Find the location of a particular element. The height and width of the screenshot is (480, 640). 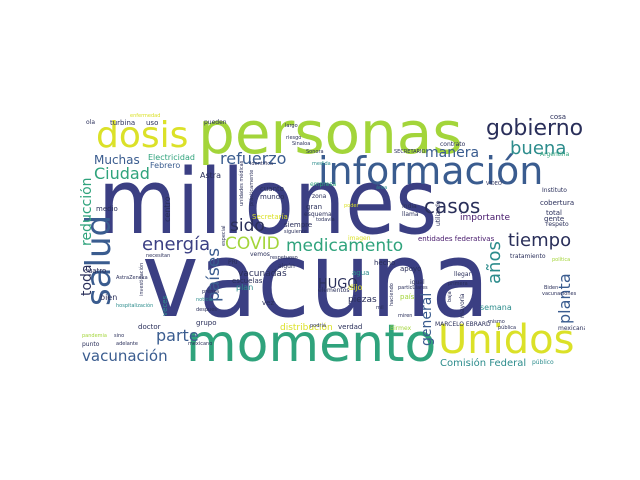

word-vacunaciones: vacunaciones is located at coordinates (559, 294).